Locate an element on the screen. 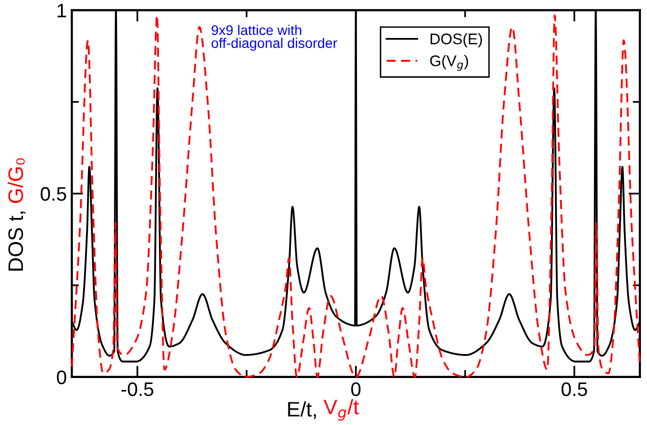 Image resolution: width=647 pixels, height=425 pixels. y-tick-label: 1 is located at coordinates (62, 11).